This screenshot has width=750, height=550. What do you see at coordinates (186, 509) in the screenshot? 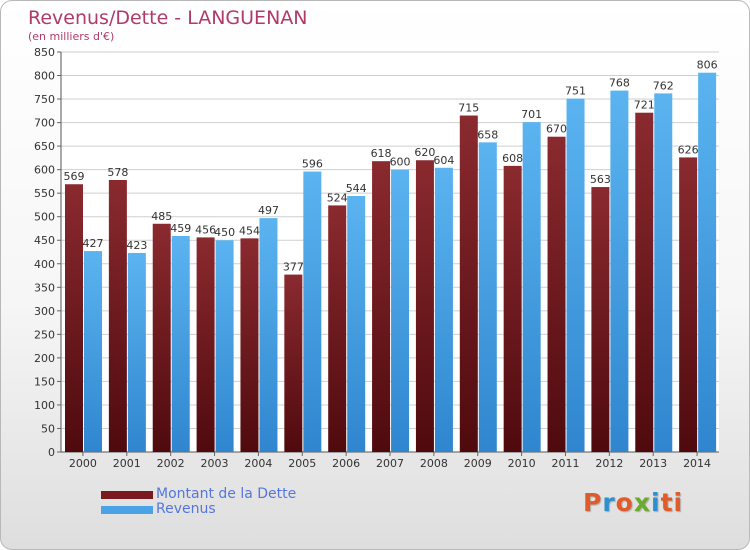
I see `legend-label-revenue: Revenus` at bounding box center [186, 509].